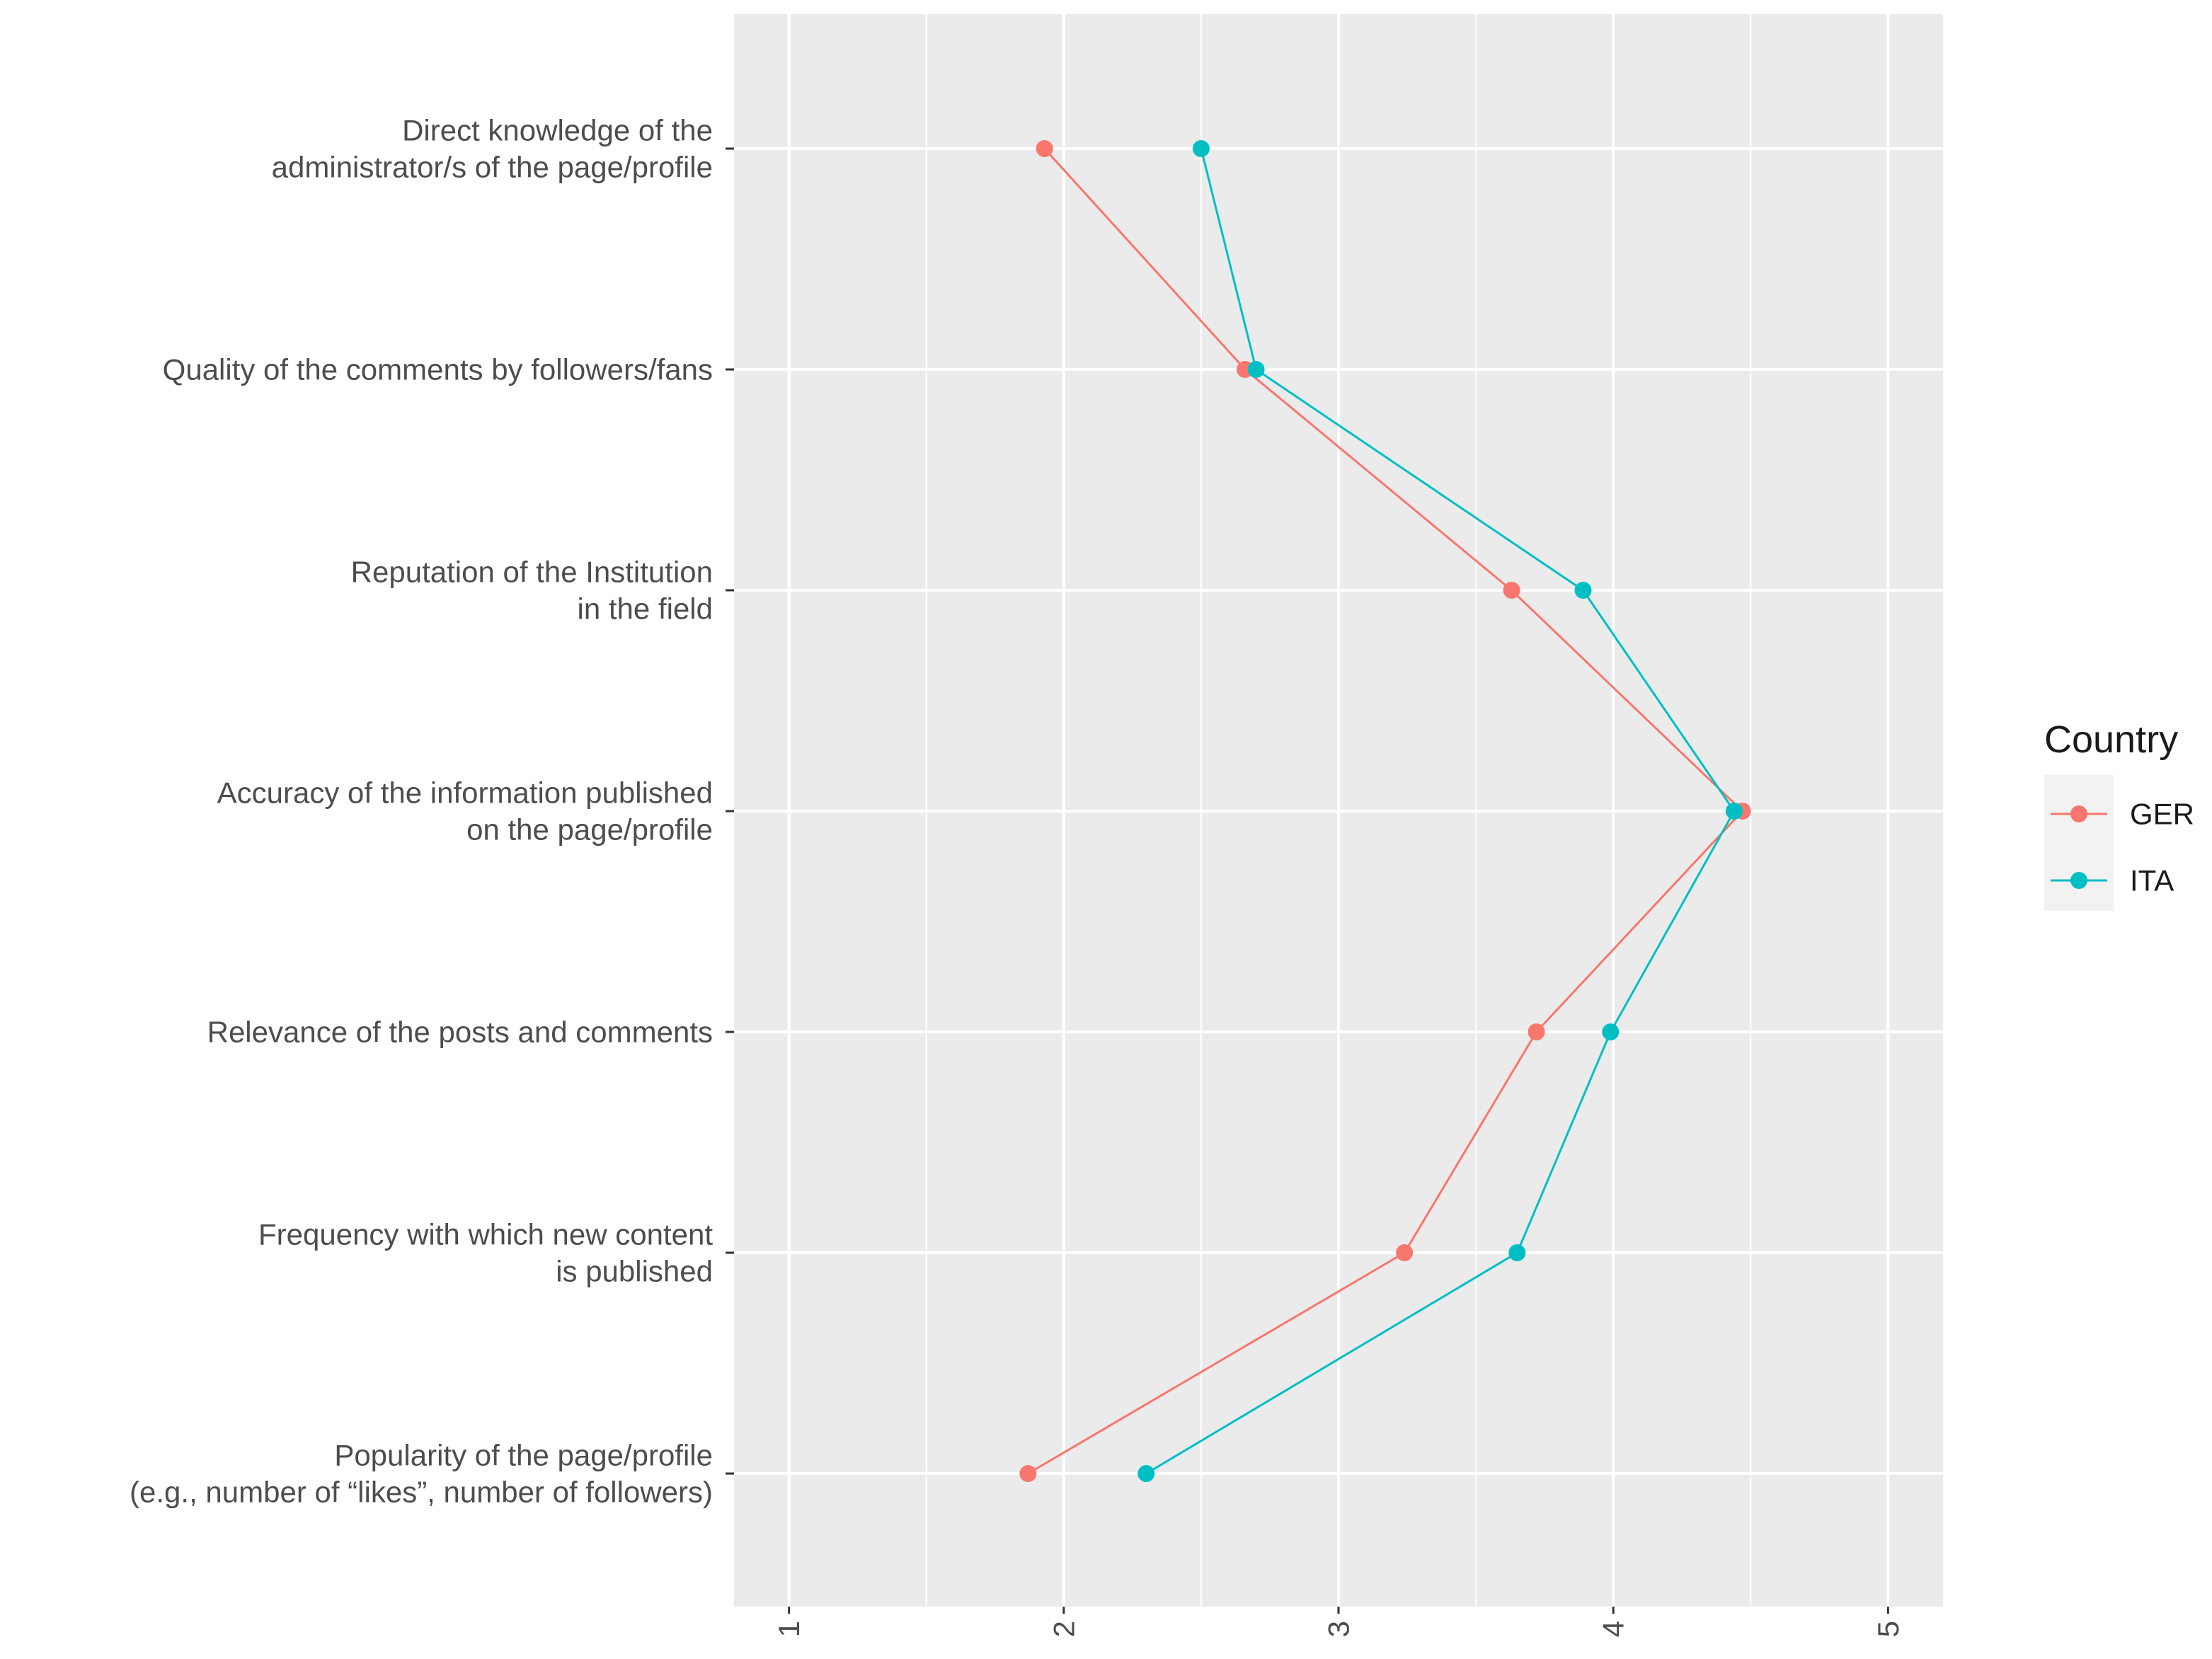 The image size is (2212, 1659). Describe the element at coordinates (557, 130) in the screenshot. I see `y-category-label: Direct knowledge of the` at that location.